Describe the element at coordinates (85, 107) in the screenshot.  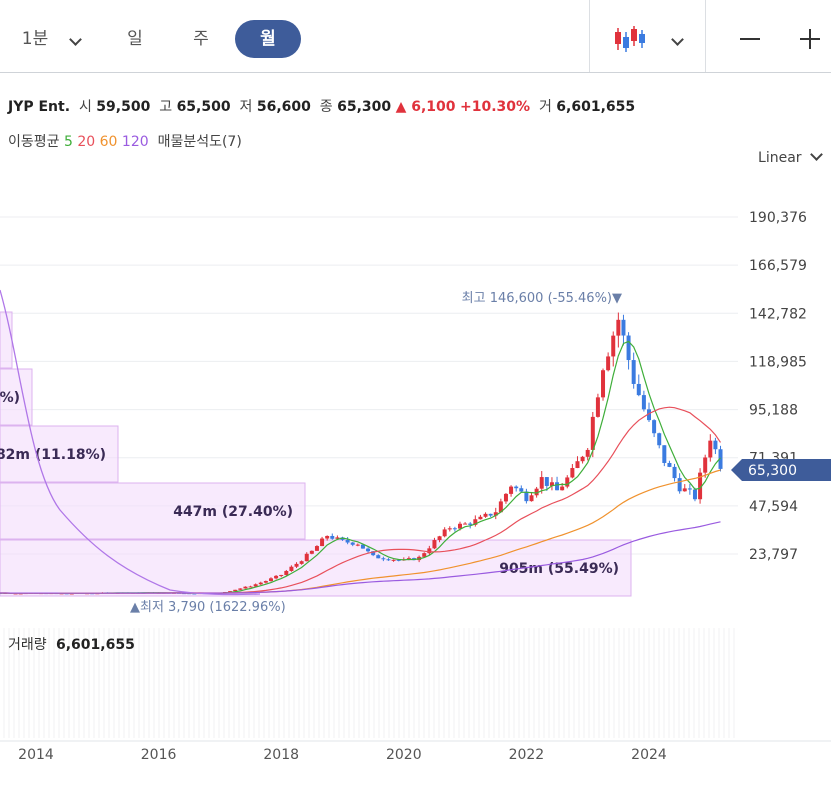
I see `open-label: 시` at that location.